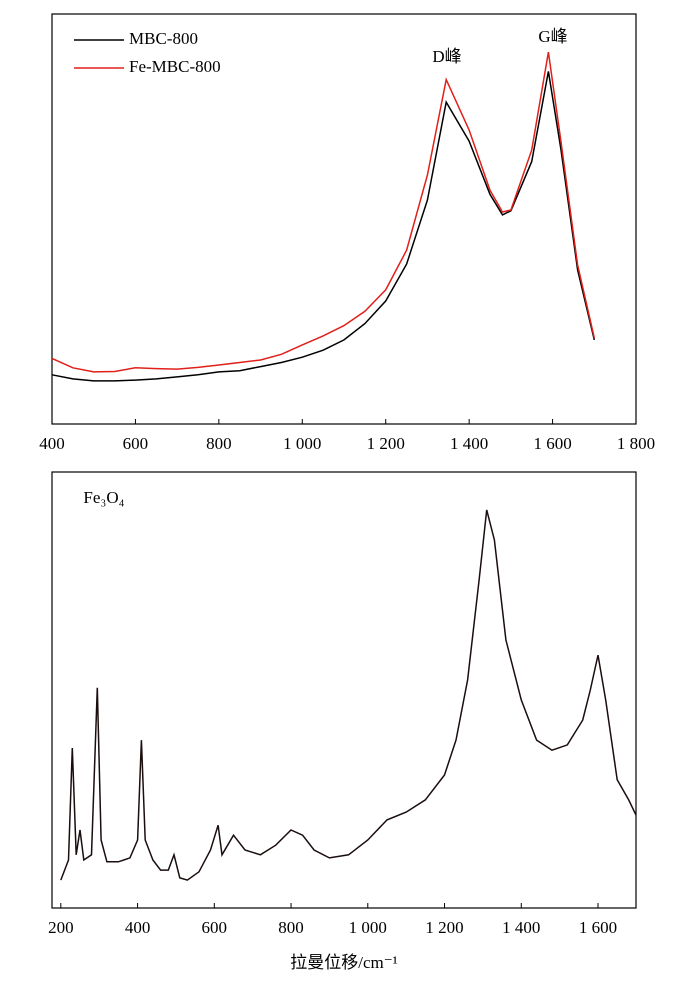  Describe the element at coordinates (163, 38) in the screenshot. I see `legend-label: MBC-800` at that location.